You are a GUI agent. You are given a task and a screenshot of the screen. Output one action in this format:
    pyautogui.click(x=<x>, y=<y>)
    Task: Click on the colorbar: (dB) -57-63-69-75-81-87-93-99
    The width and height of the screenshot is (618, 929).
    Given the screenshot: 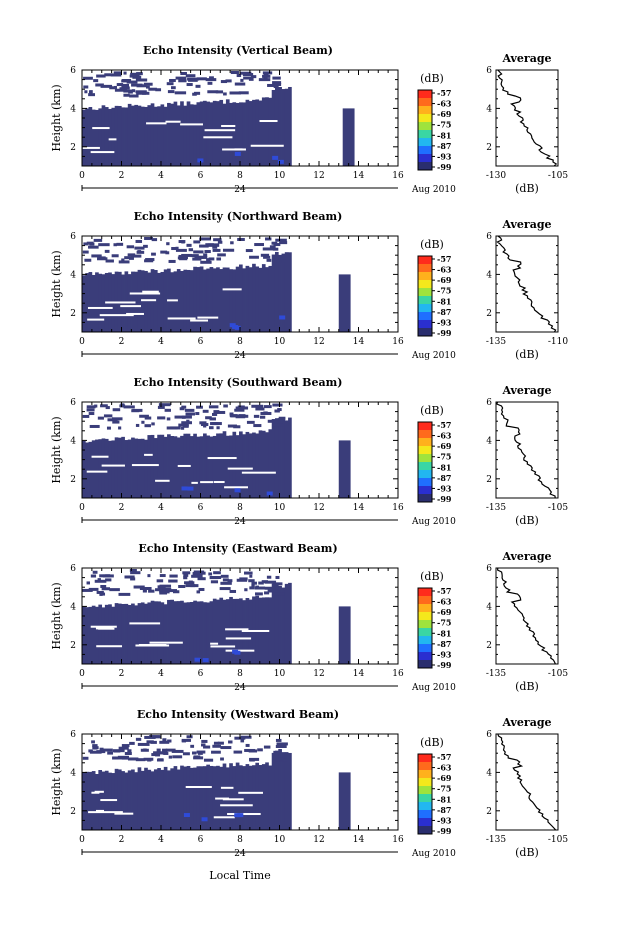 What is the action you would take?
    pyautogui.click(x=434, y=786)
    